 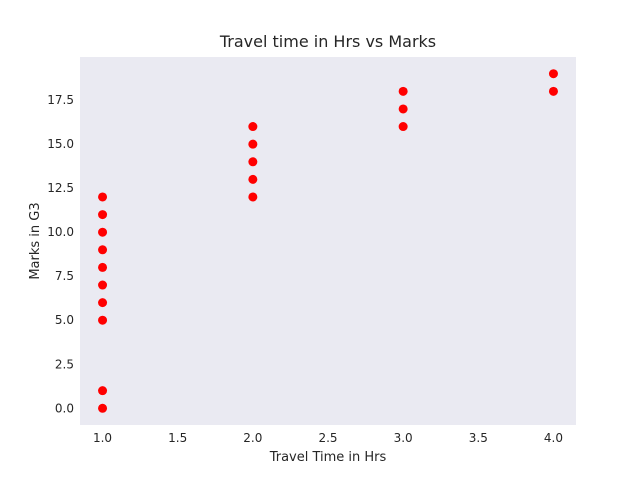 What do you see at coordinates (403, 438) in the screenshot?
I see `x-tick-label: 3.0` at bounding box center [403, 438].